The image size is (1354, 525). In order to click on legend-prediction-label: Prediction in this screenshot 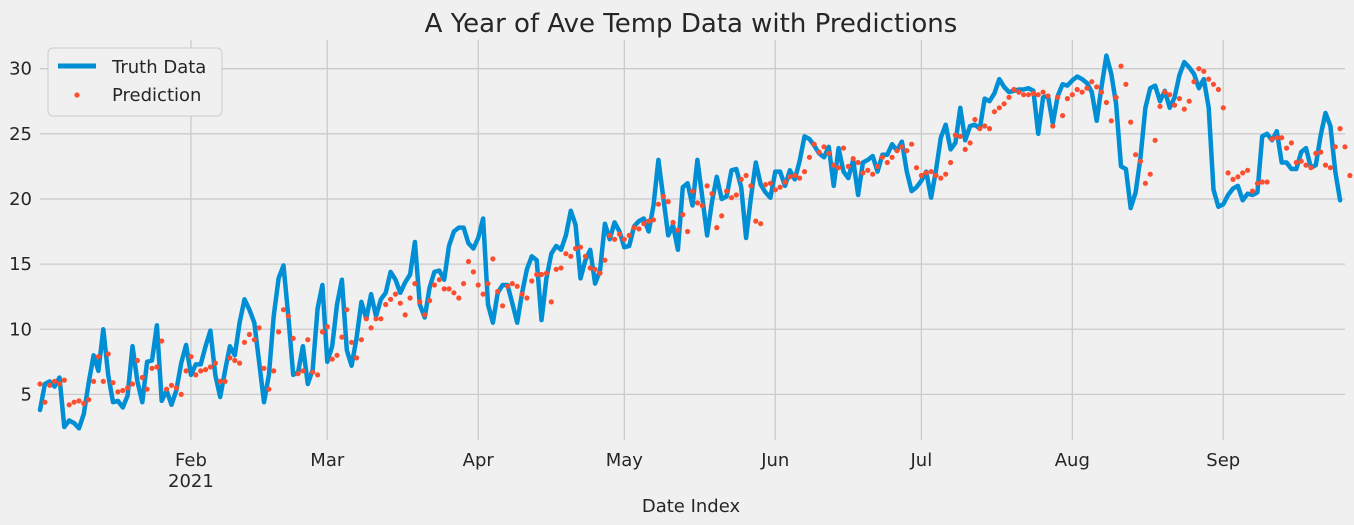, I will do `click(156, 95)`.